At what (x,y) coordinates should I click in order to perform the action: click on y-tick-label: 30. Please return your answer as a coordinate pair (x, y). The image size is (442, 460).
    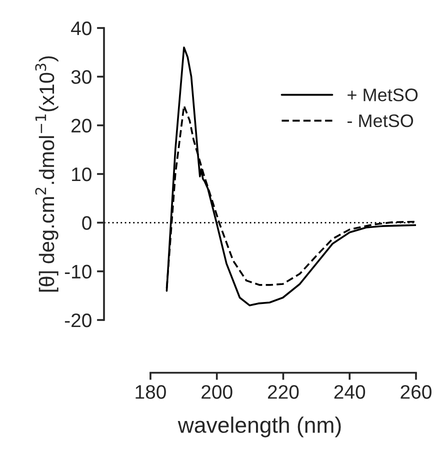
    Looking at the image, I should click on (81, 77).